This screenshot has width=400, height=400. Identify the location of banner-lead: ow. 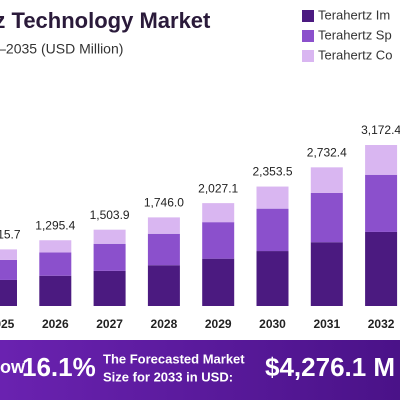
(13, 367).